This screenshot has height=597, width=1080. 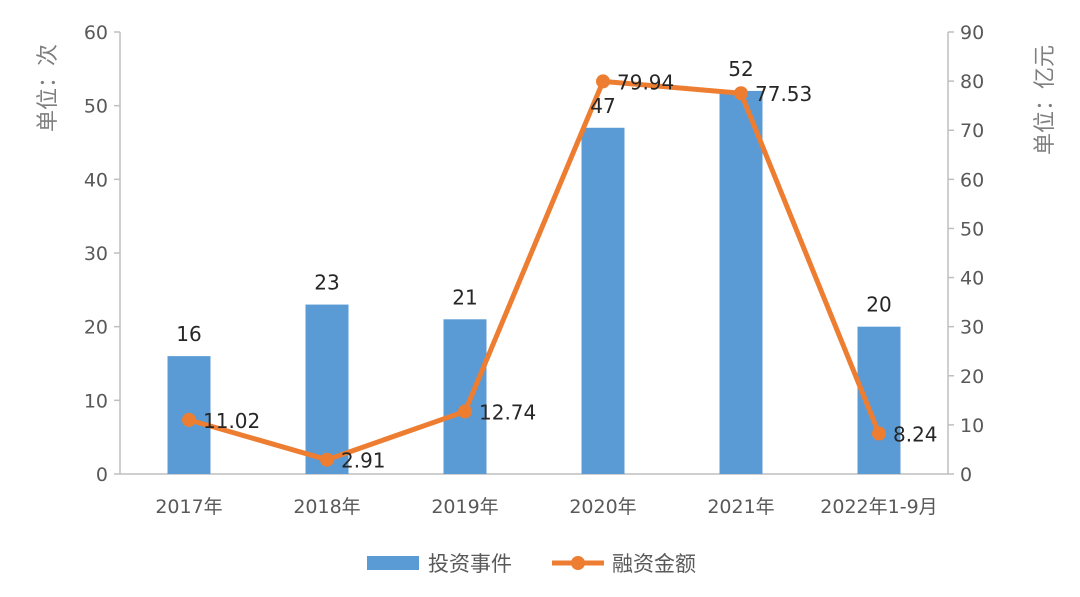 What do you see at coordinates (1045, 100) in the screenshot?
I see `right-axis-title: 单位：亿元` at bounding box center [1045, 100].